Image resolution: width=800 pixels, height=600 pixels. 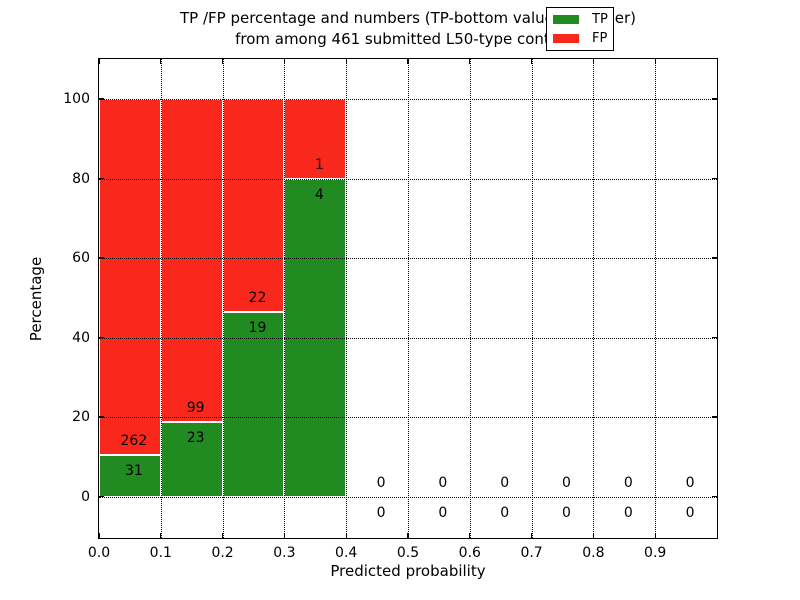 What do you see at coordinates (580, 29) in the screenshot?
I see `legend: TP FP` at bounding box center [580, 29].